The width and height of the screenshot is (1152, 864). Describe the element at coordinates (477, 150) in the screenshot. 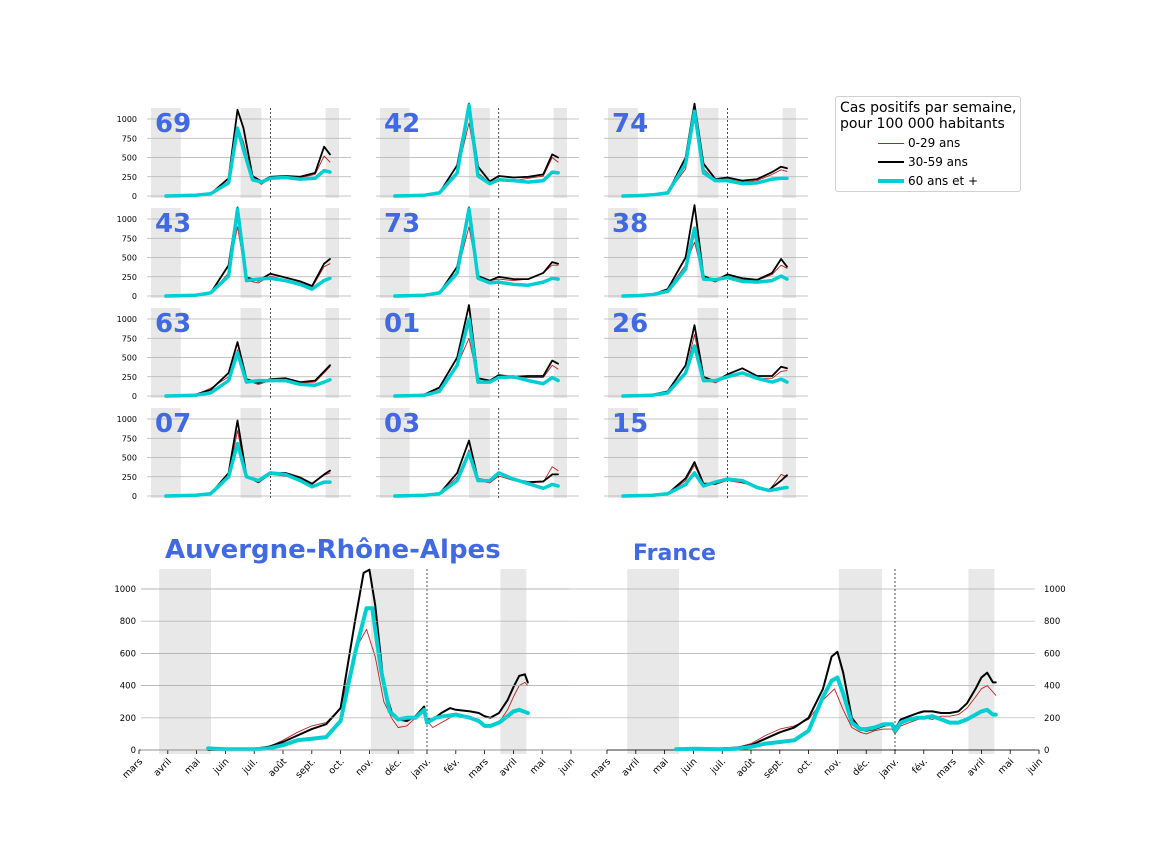

I see `chart-panel-1: 42` at that location.